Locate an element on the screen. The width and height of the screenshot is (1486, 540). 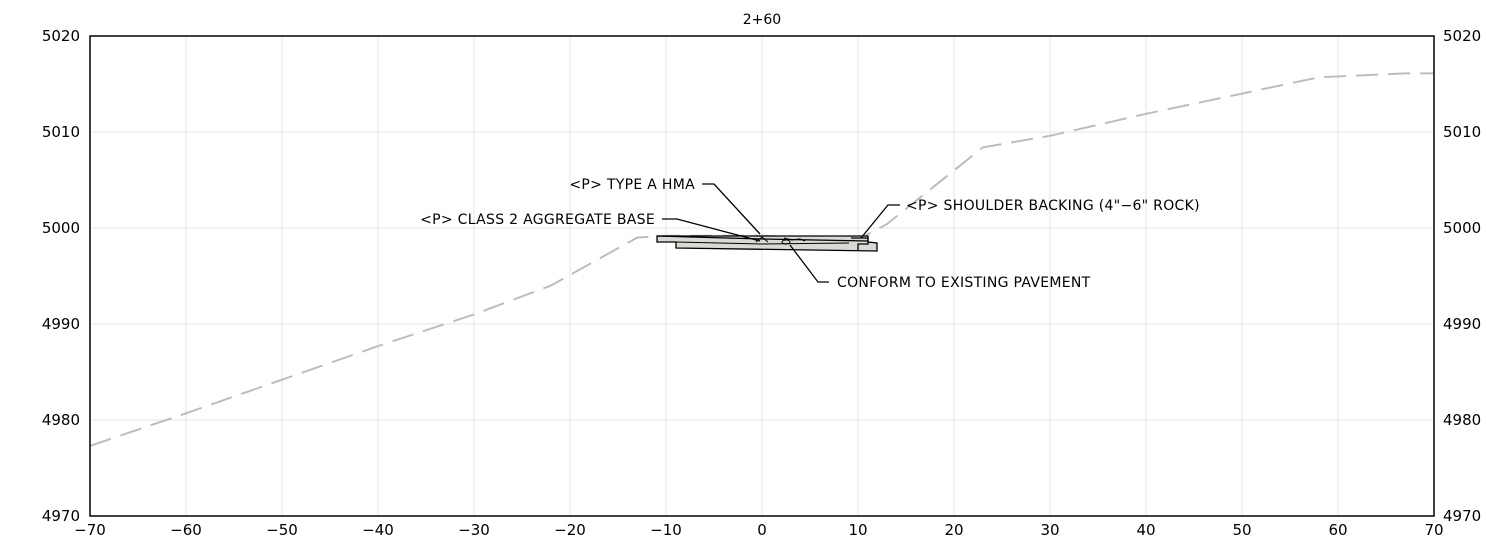
y-tick-label-left: 4980 is located at coordinates (61, 420).